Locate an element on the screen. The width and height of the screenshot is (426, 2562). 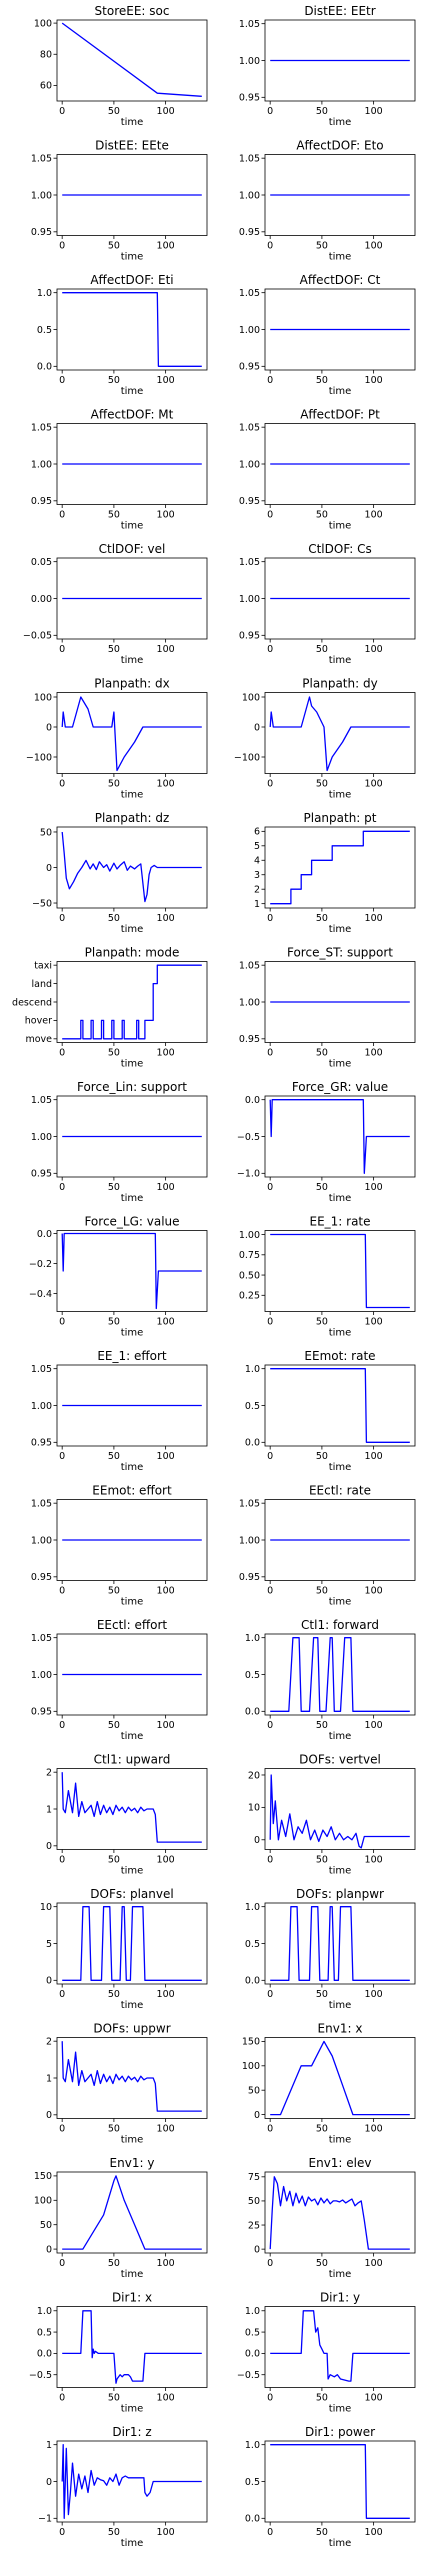
subplot-16: Force_Lin: support 0 50 100 time 0.95 1.00 1.05 is located at coordinates (119, 1142).